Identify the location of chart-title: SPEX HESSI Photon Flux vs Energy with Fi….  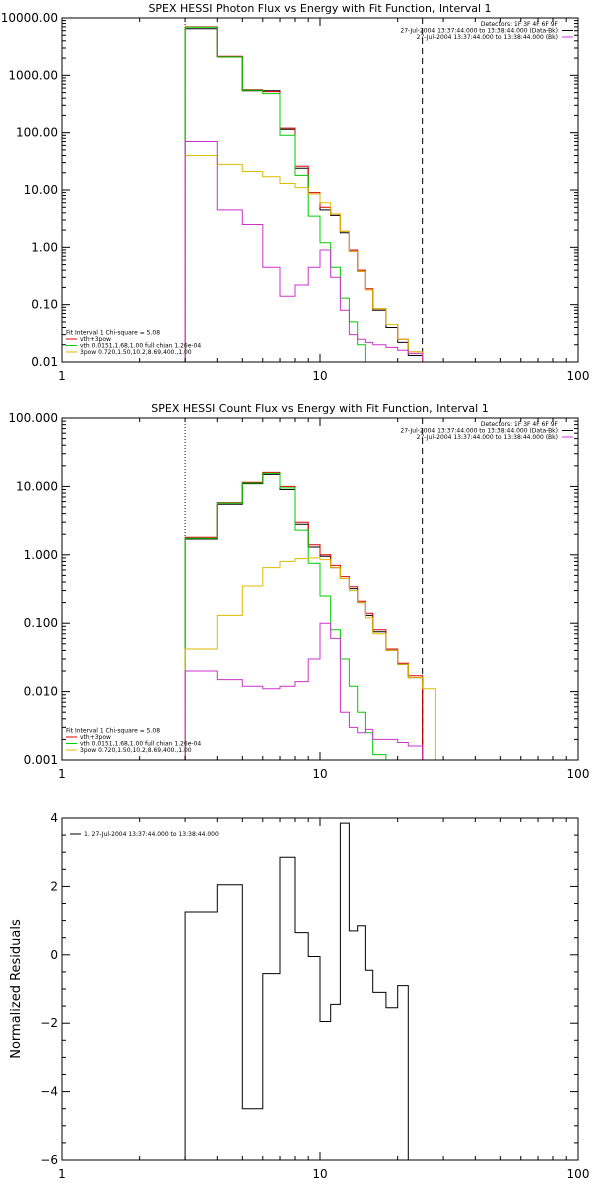
(319, 8).